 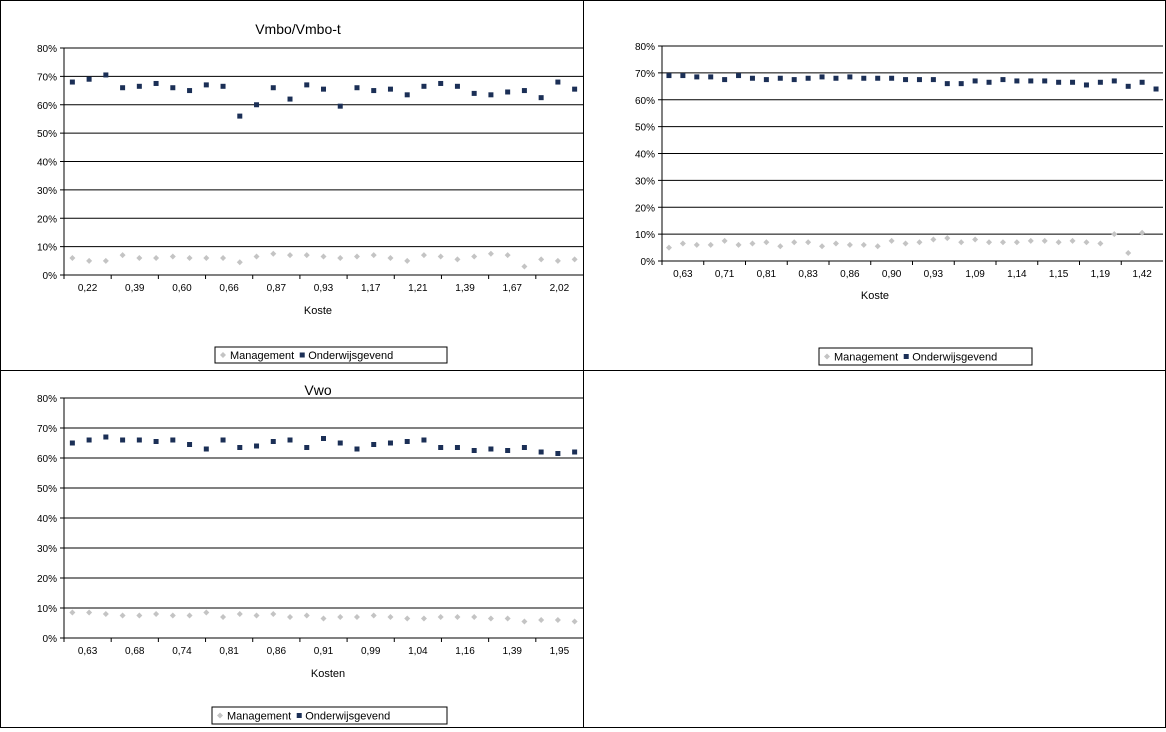 What do you see at coordinates (317, 390) in the screenshot?
I see `chart-title: Vwo` at bounding box center [317, 390].